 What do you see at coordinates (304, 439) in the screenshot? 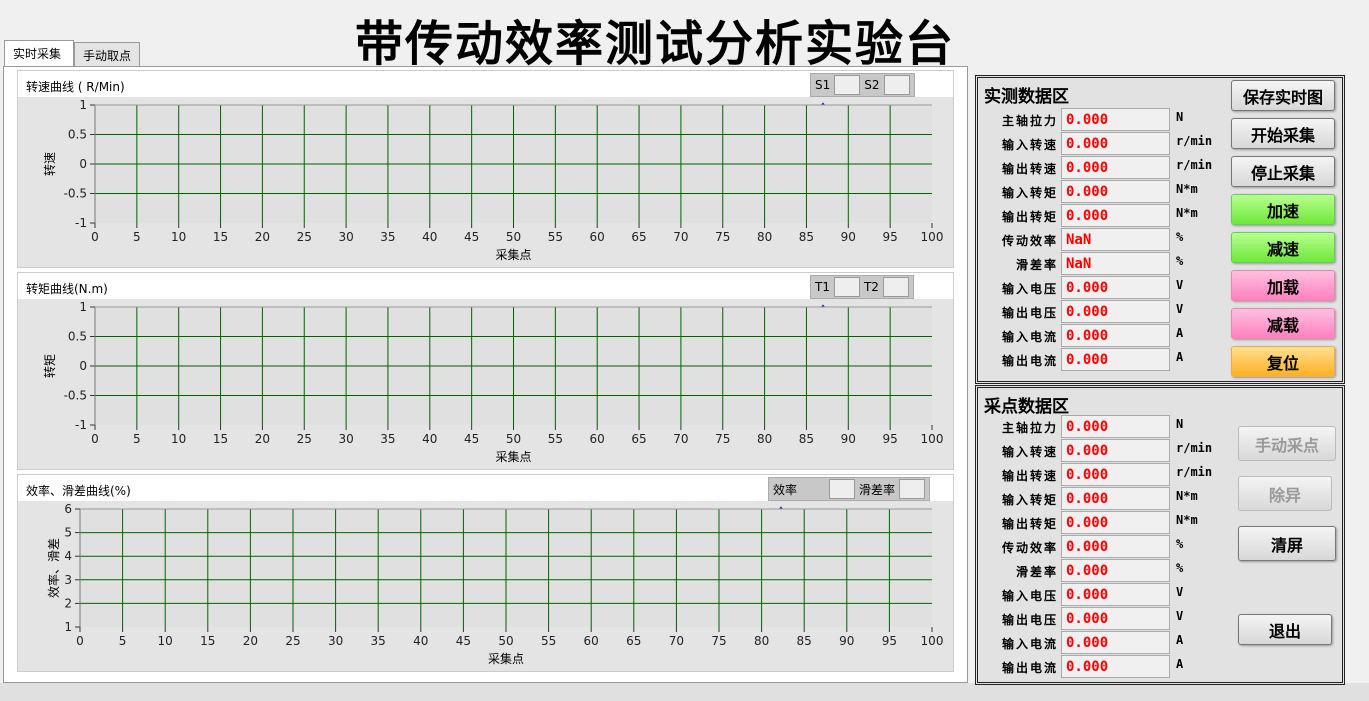
I see `x-tick-label: 25` at bounding box center [304, 439].